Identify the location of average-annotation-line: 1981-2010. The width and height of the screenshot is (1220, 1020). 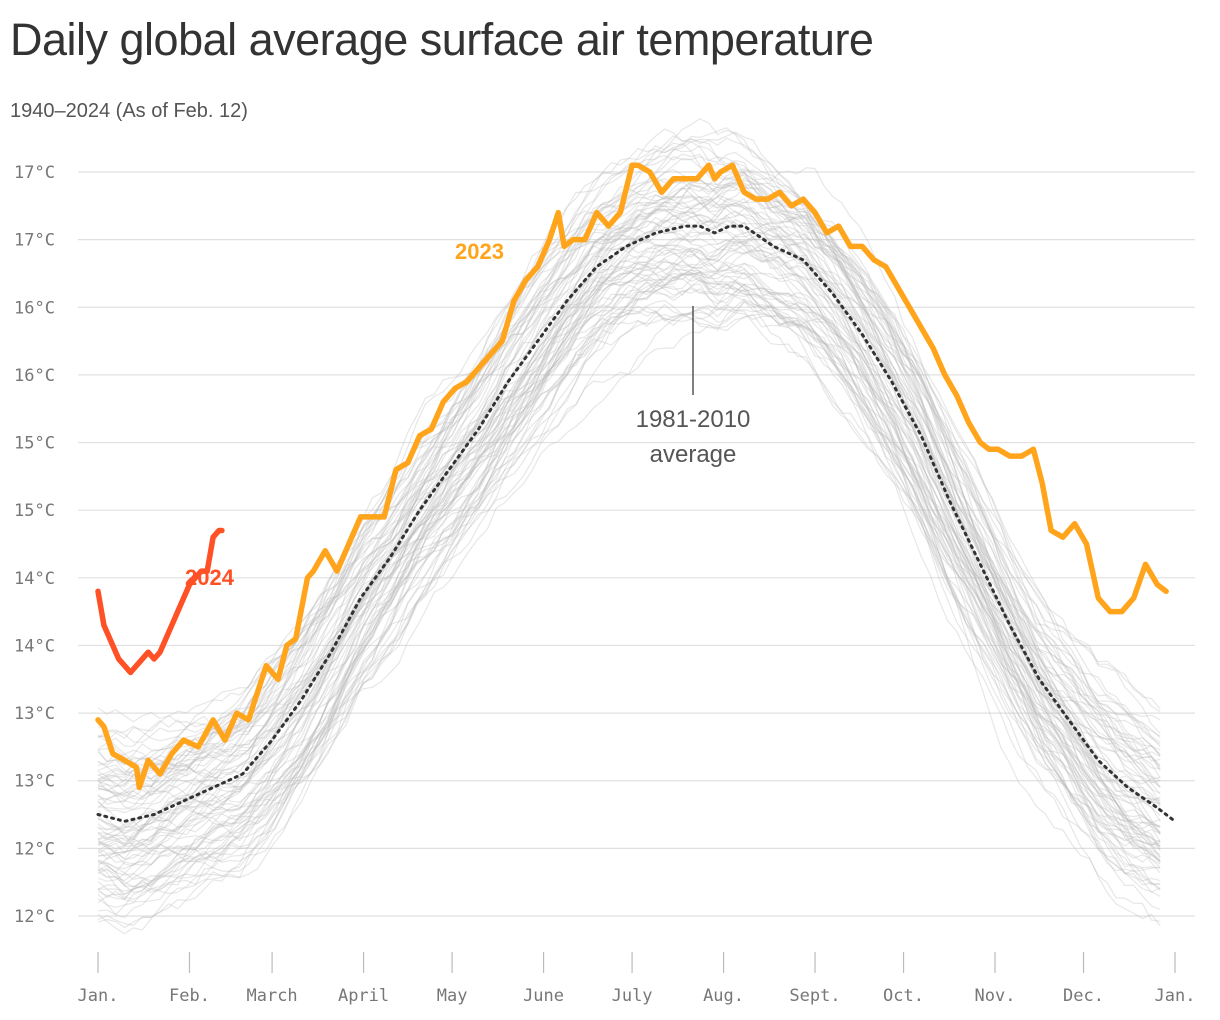
(693, 419).